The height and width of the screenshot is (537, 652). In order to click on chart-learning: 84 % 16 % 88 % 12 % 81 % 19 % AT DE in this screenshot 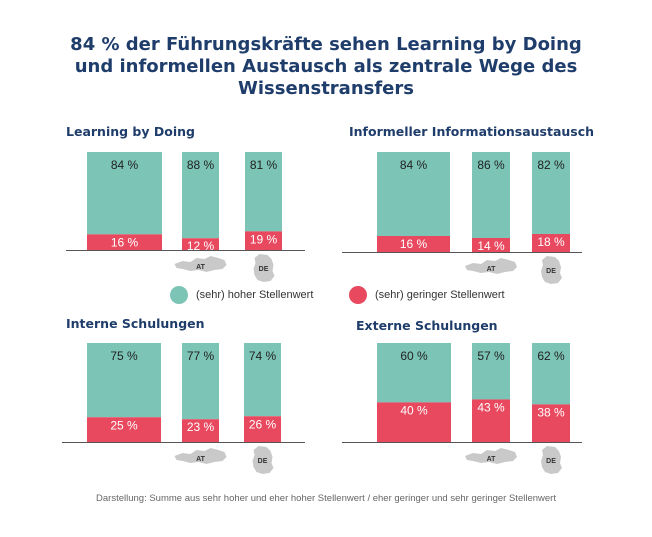, I will do `click(185, 217)`.